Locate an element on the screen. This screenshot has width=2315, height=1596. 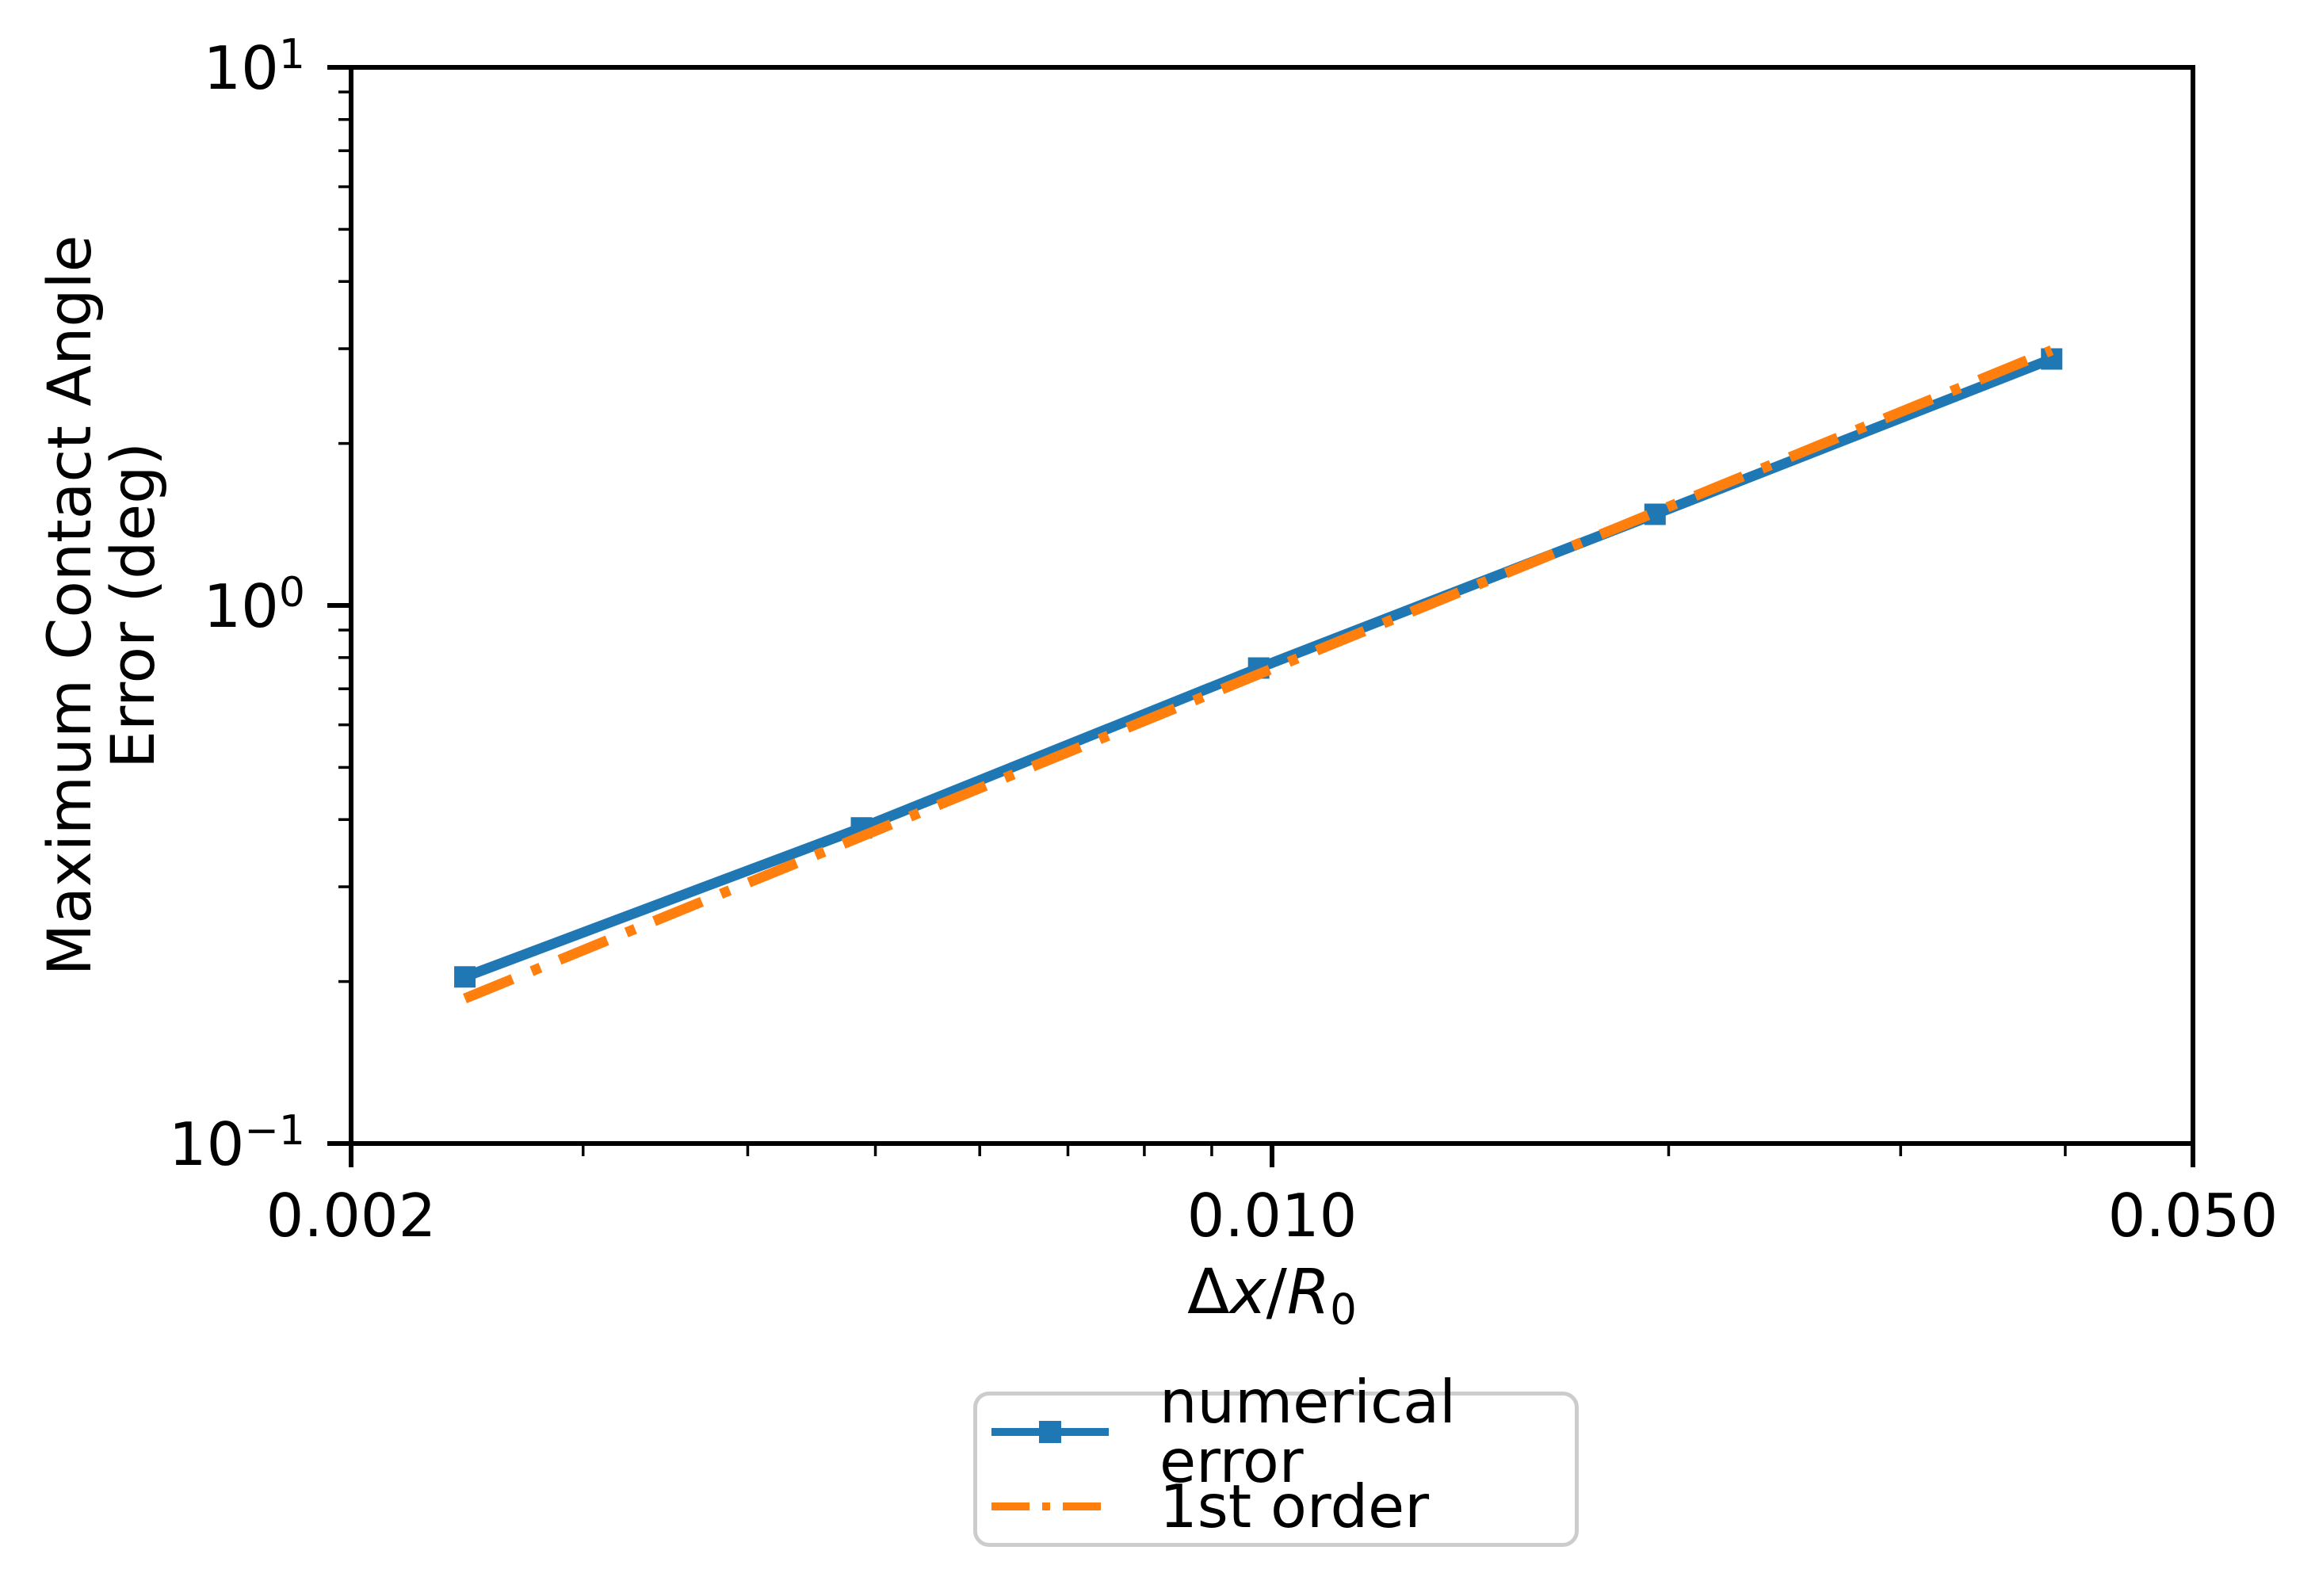
x-tick-label: 0.010 is located at coordinates (1272, 1215).